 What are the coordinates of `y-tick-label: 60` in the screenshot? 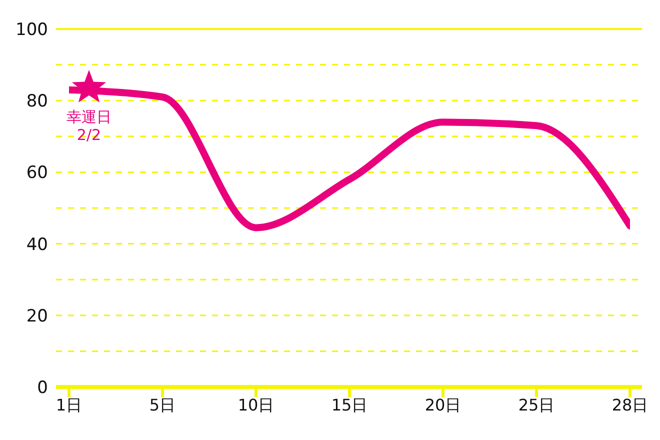 It's located at (37, 173).